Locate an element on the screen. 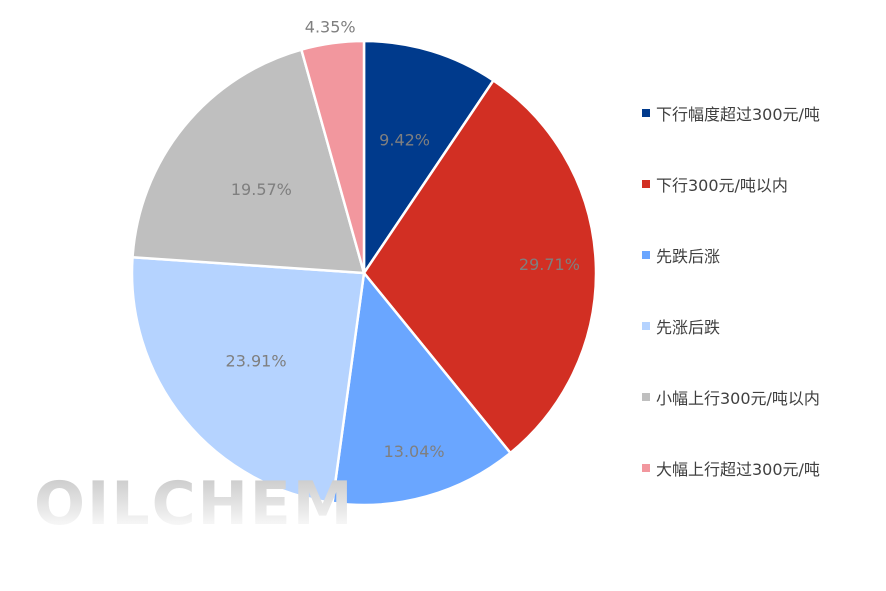  oilchem-watermark: OILCHEM is located at coordinates (194, 504).